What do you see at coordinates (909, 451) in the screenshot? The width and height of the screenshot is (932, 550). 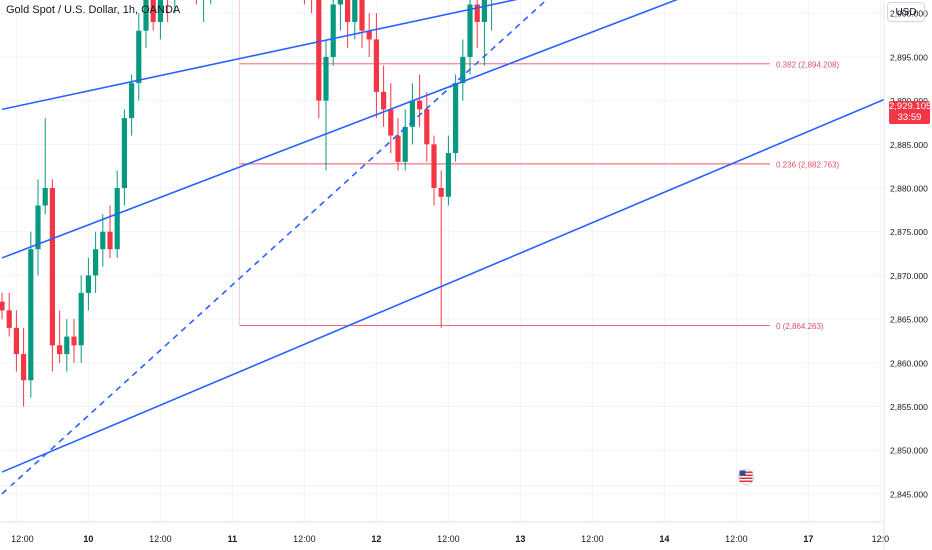 I see `price-tick-label: 2,850.000` at bounding box center [909, 451].